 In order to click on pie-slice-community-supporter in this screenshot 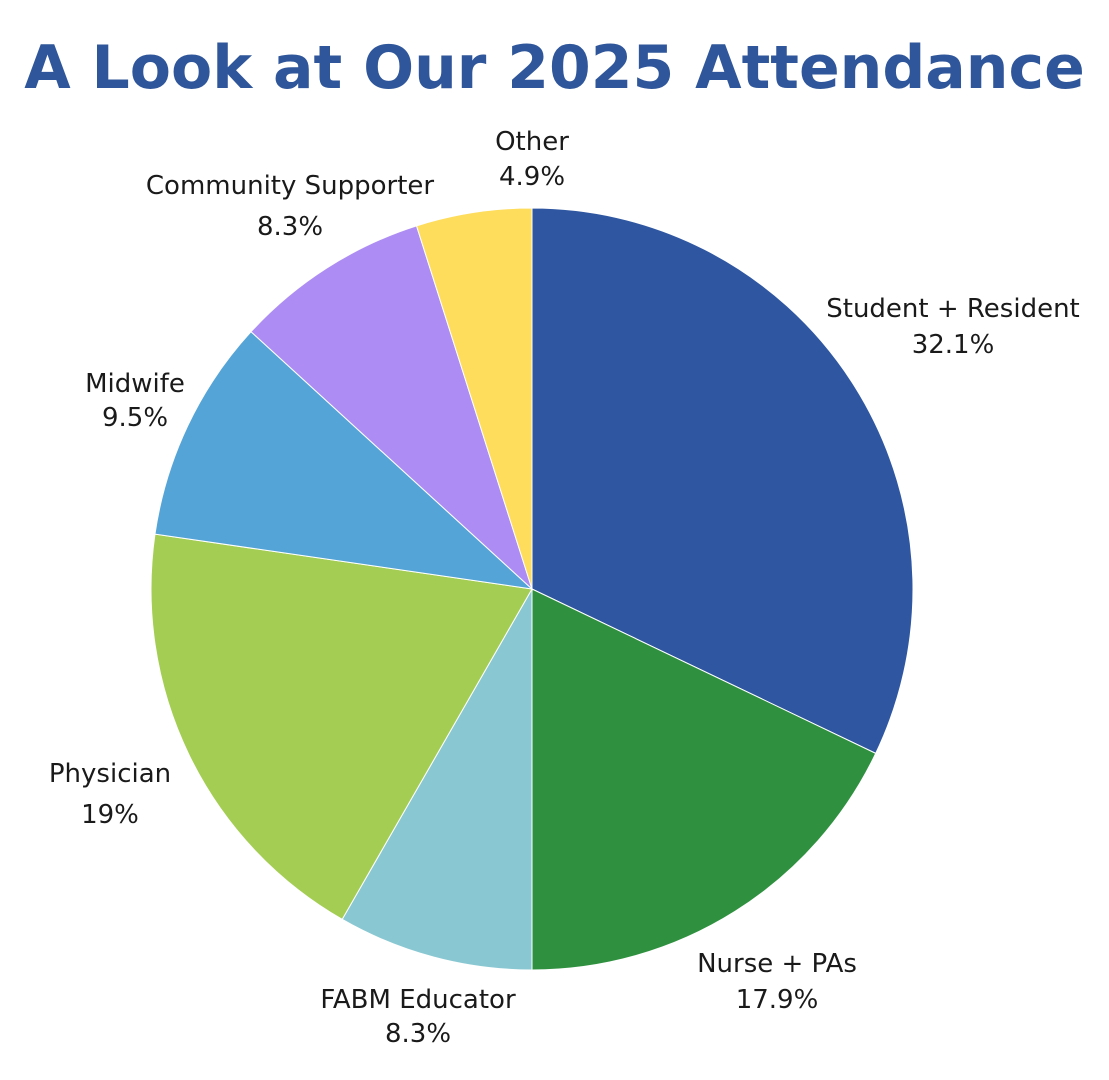, I will do `click(392, 408)`.